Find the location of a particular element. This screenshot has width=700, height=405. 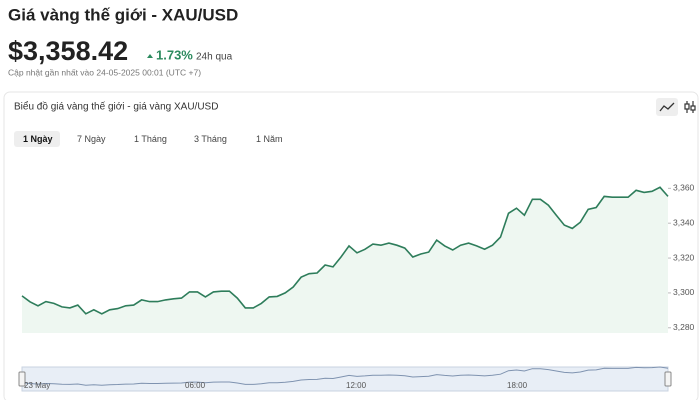

change: 1.73% is located at coordinates (174, 54).